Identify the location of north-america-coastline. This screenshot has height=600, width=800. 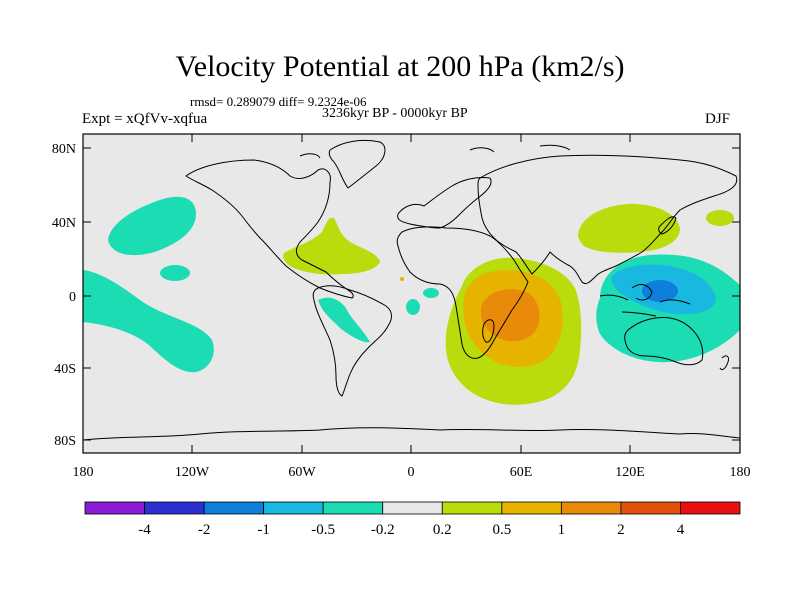
(269, 229).